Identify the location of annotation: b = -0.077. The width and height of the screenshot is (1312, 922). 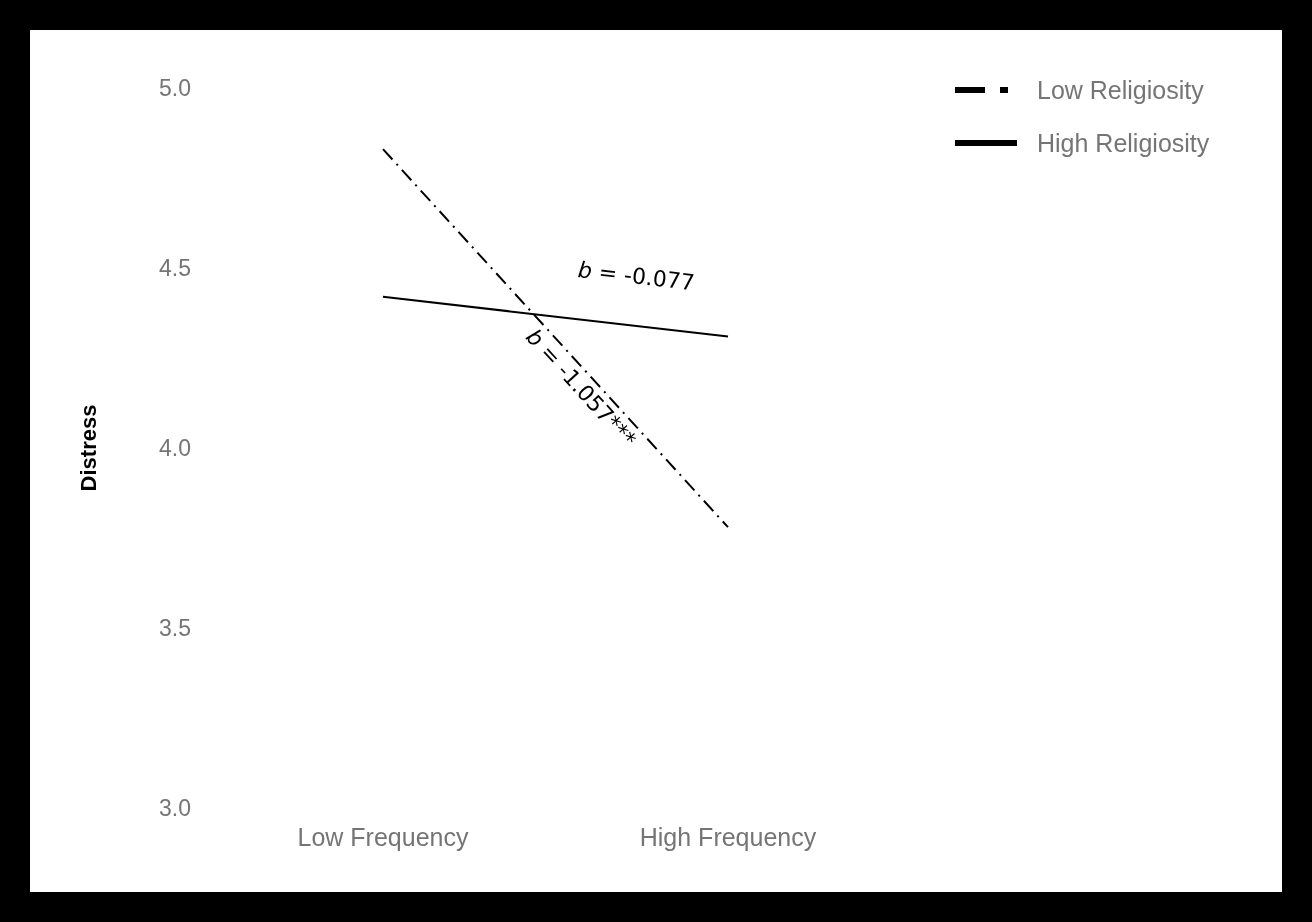
(636, 276).